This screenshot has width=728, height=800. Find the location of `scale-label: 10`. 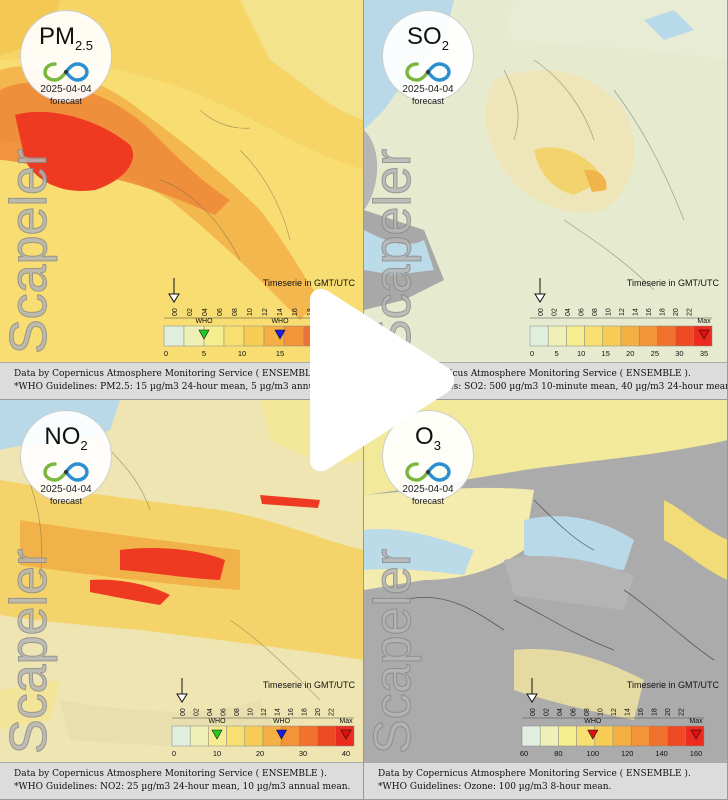

scale-label: 10 is located at coordinates (217, 753).